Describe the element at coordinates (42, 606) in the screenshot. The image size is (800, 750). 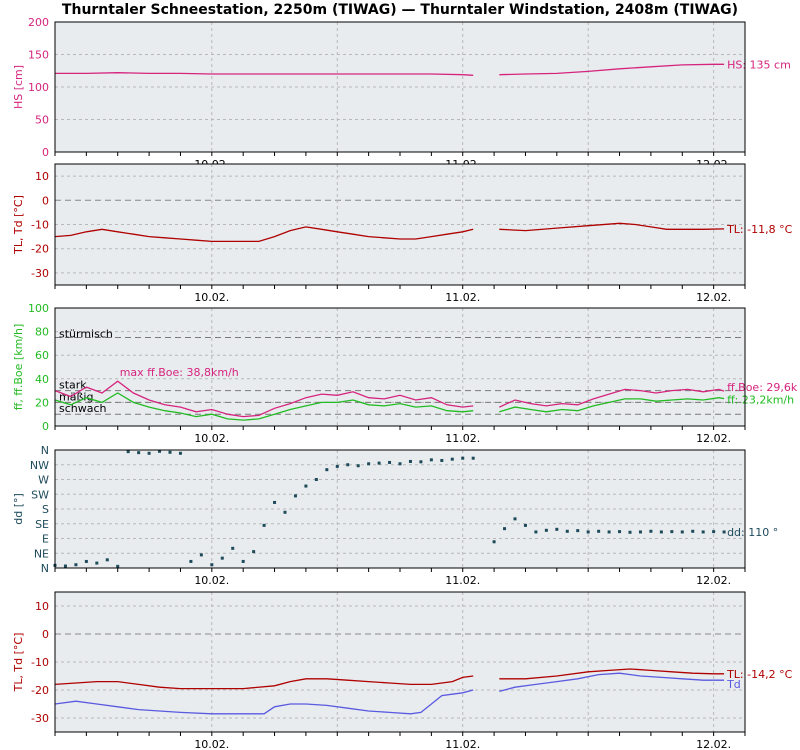
I see `y-tick-label: 10` at that location.